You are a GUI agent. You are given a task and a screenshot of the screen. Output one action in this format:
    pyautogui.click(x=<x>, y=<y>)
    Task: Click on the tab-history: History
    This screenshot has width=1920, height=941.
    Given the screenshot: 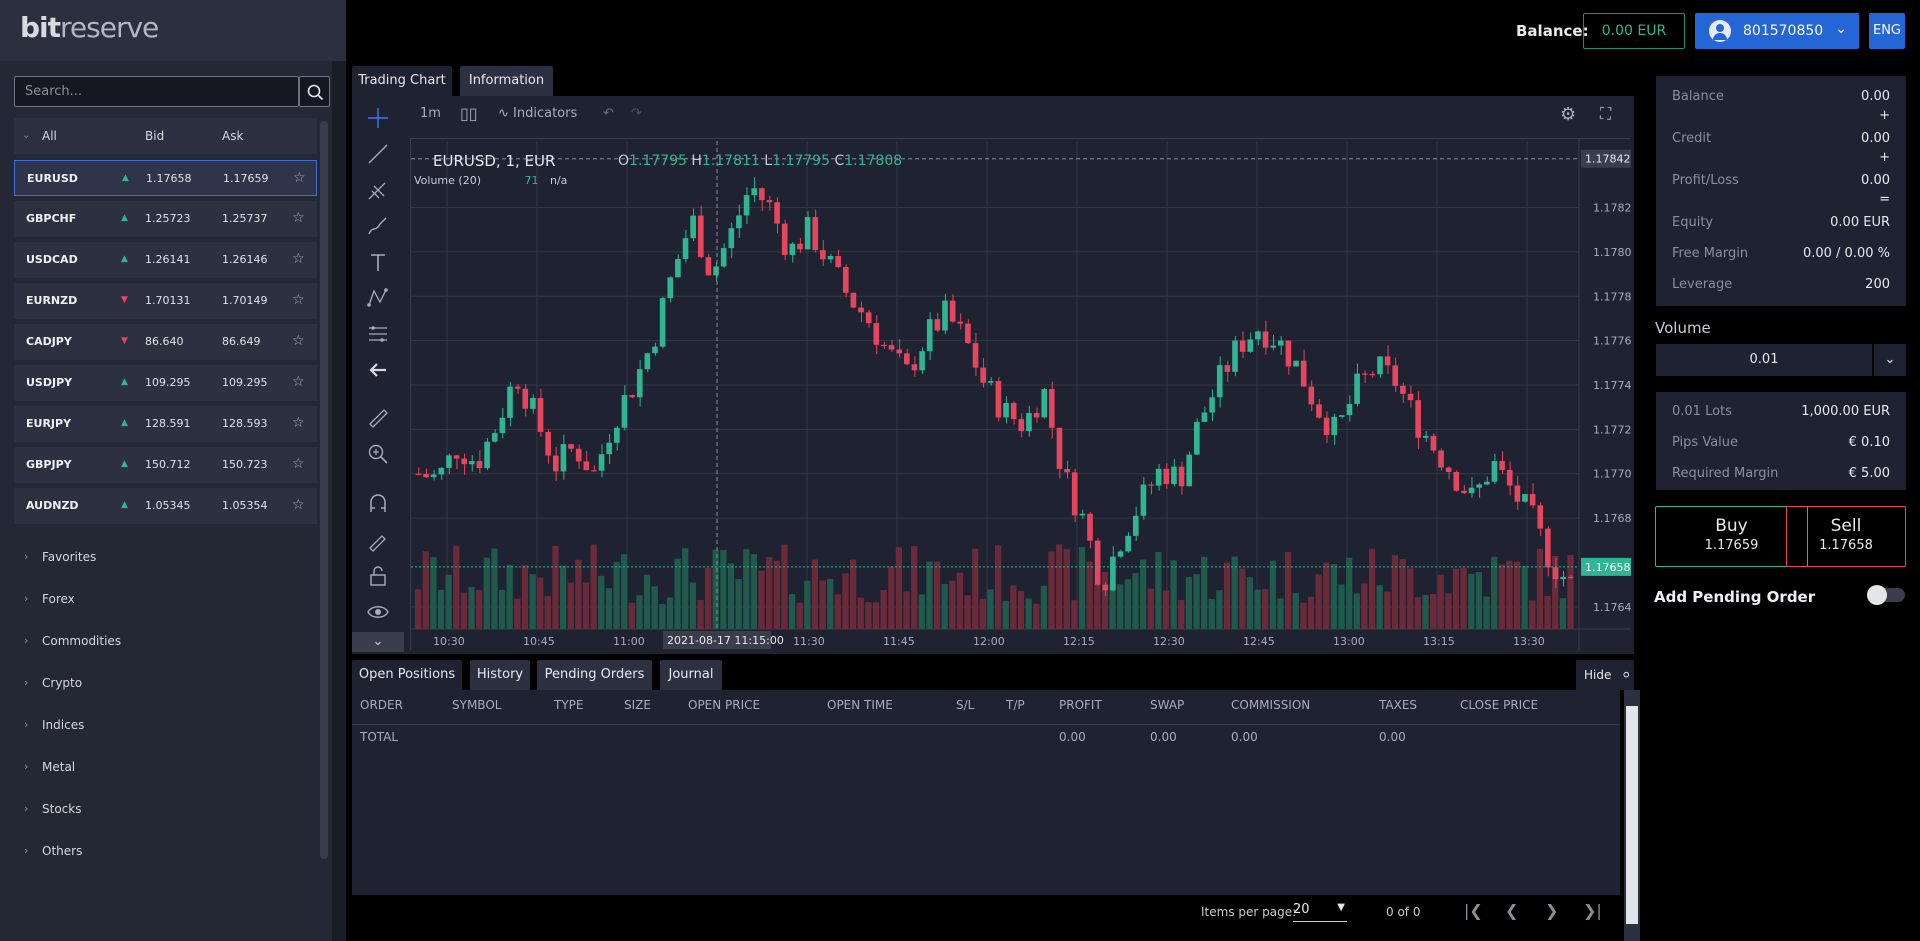 What is the action you would take?
    pyautogui.click(x=500, y=675)
    